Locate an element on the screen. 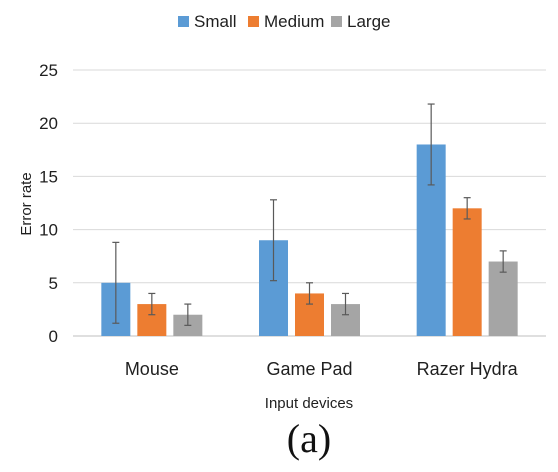 The height and width of the screenshot is (472, 558). legend-label: Small is located at coordinates (215, 21).